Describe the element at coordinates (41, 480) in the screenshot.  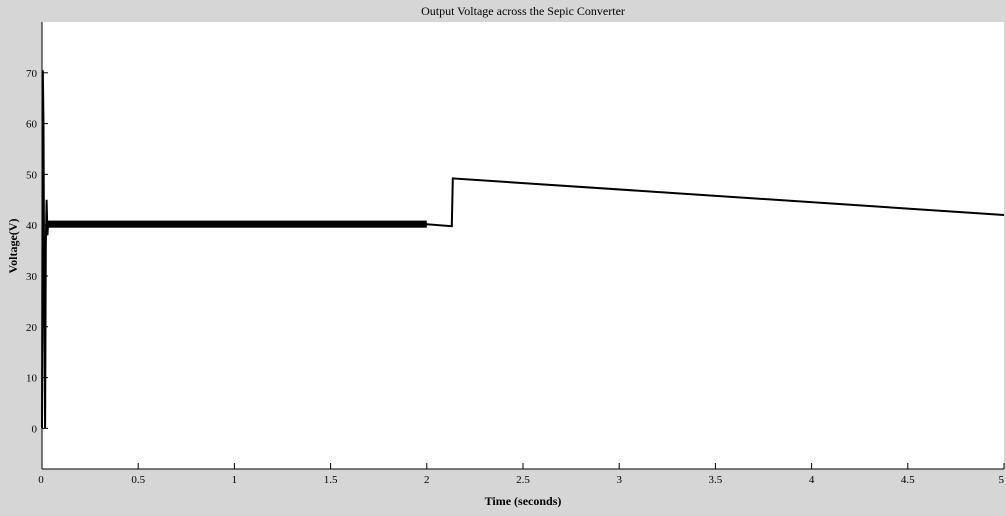
I see `x-tick-label: 0` at that location.